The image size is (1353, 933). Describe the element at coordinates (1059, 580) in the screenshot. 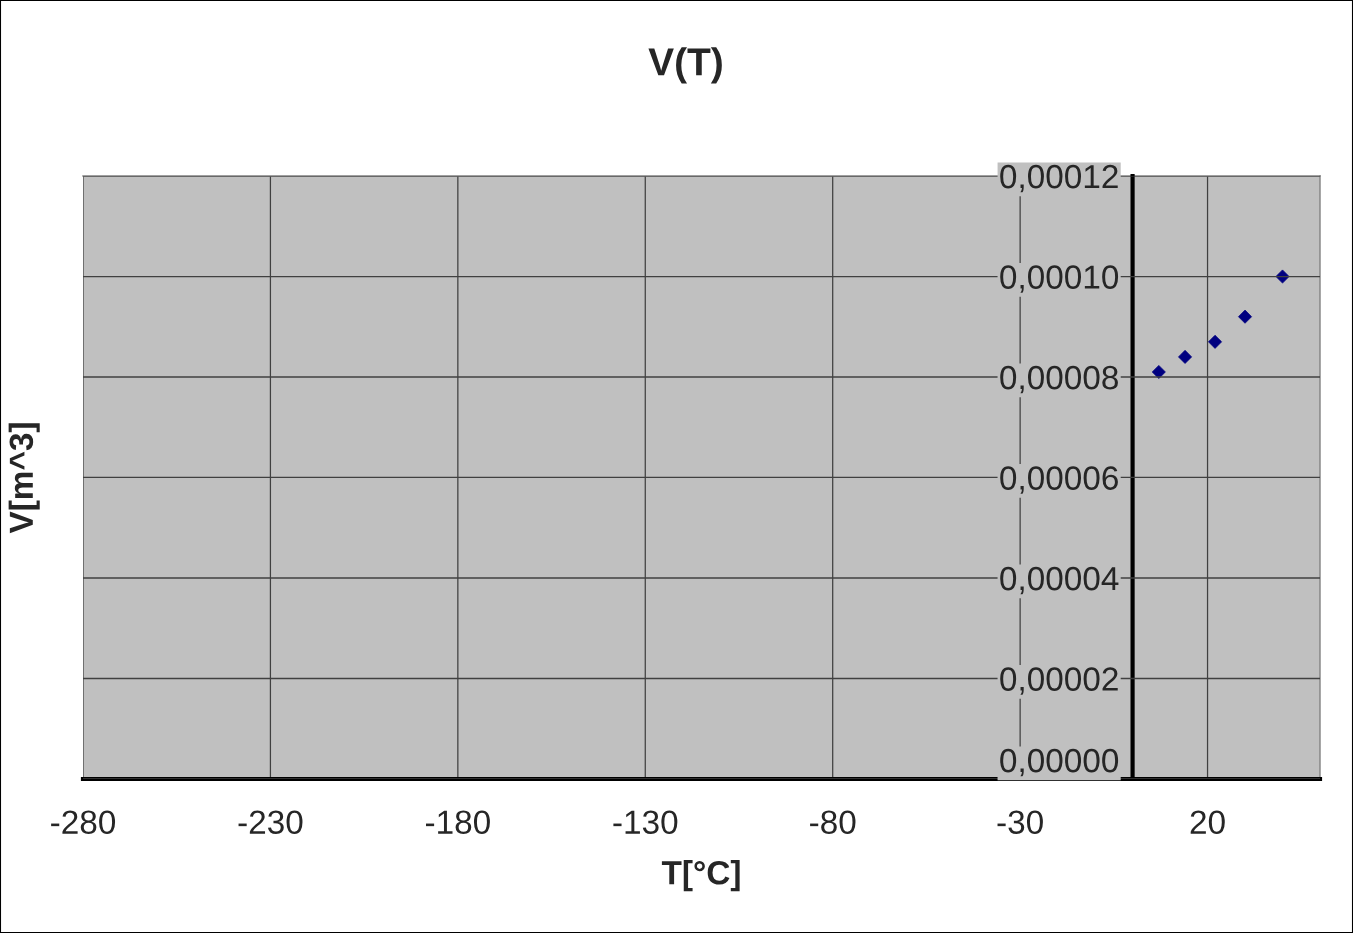

I see `y-tick-label: 0,00004` at that location.